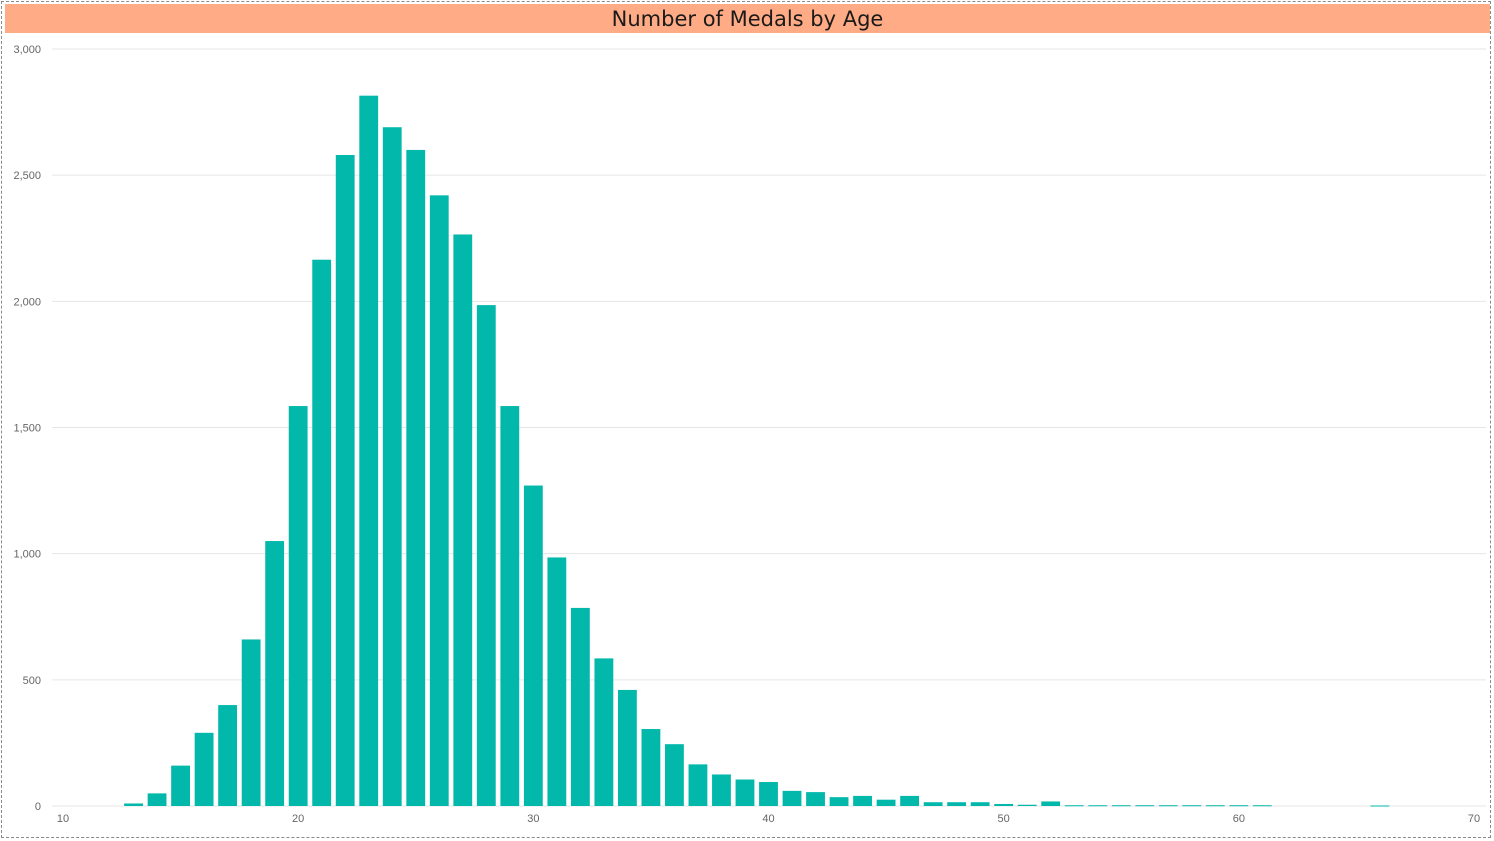 The width and height of the screenshot is (1494, 841). What do you see at coordinates (27, 302) in the screenshot?
I see `y-tick-label: 2,000` at bounding box center [27, 302].